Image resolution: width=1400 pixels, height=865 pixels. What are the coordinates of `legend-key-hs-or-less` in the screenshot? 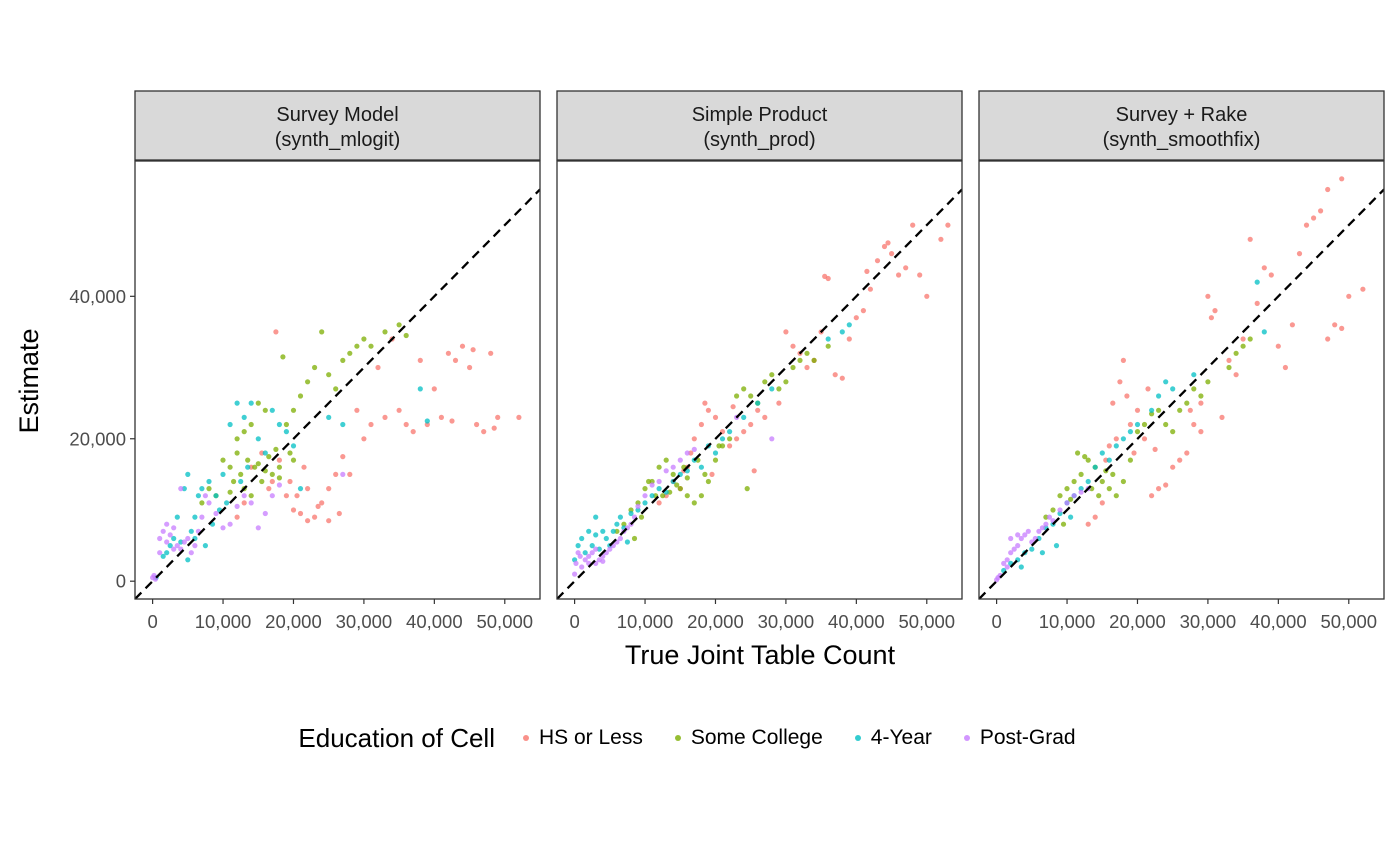 It's located at (525, 738).